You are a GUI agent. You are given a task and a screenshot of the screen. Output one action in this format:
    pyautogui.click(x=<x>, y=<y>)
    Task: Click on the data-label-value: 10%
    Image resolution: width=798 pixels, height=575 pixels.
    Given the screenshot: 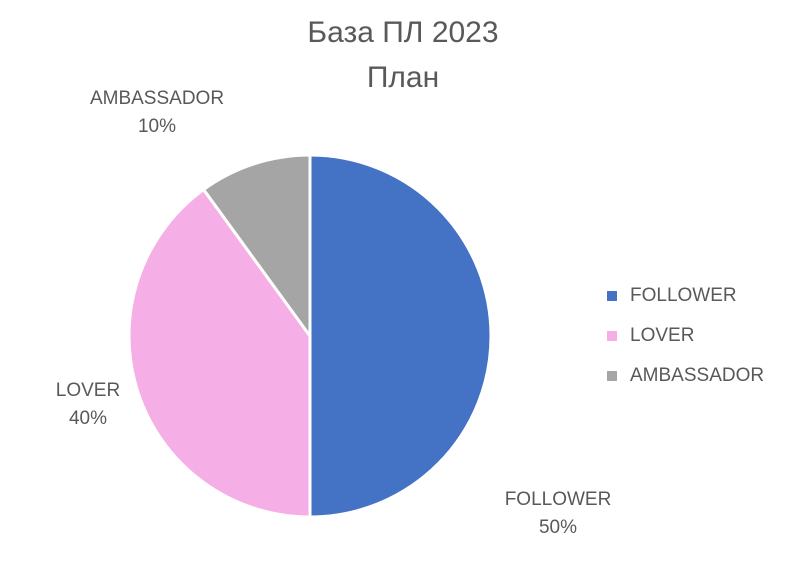 What is the action you would take?
    pyautogui.click(x=157, y=126)
    